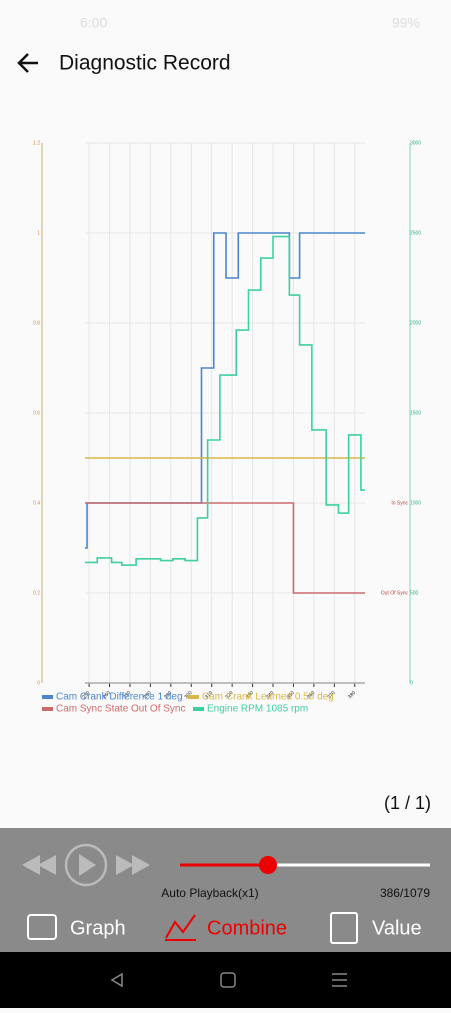  I want to click on x-tick-label: 250, so click(86, 695).